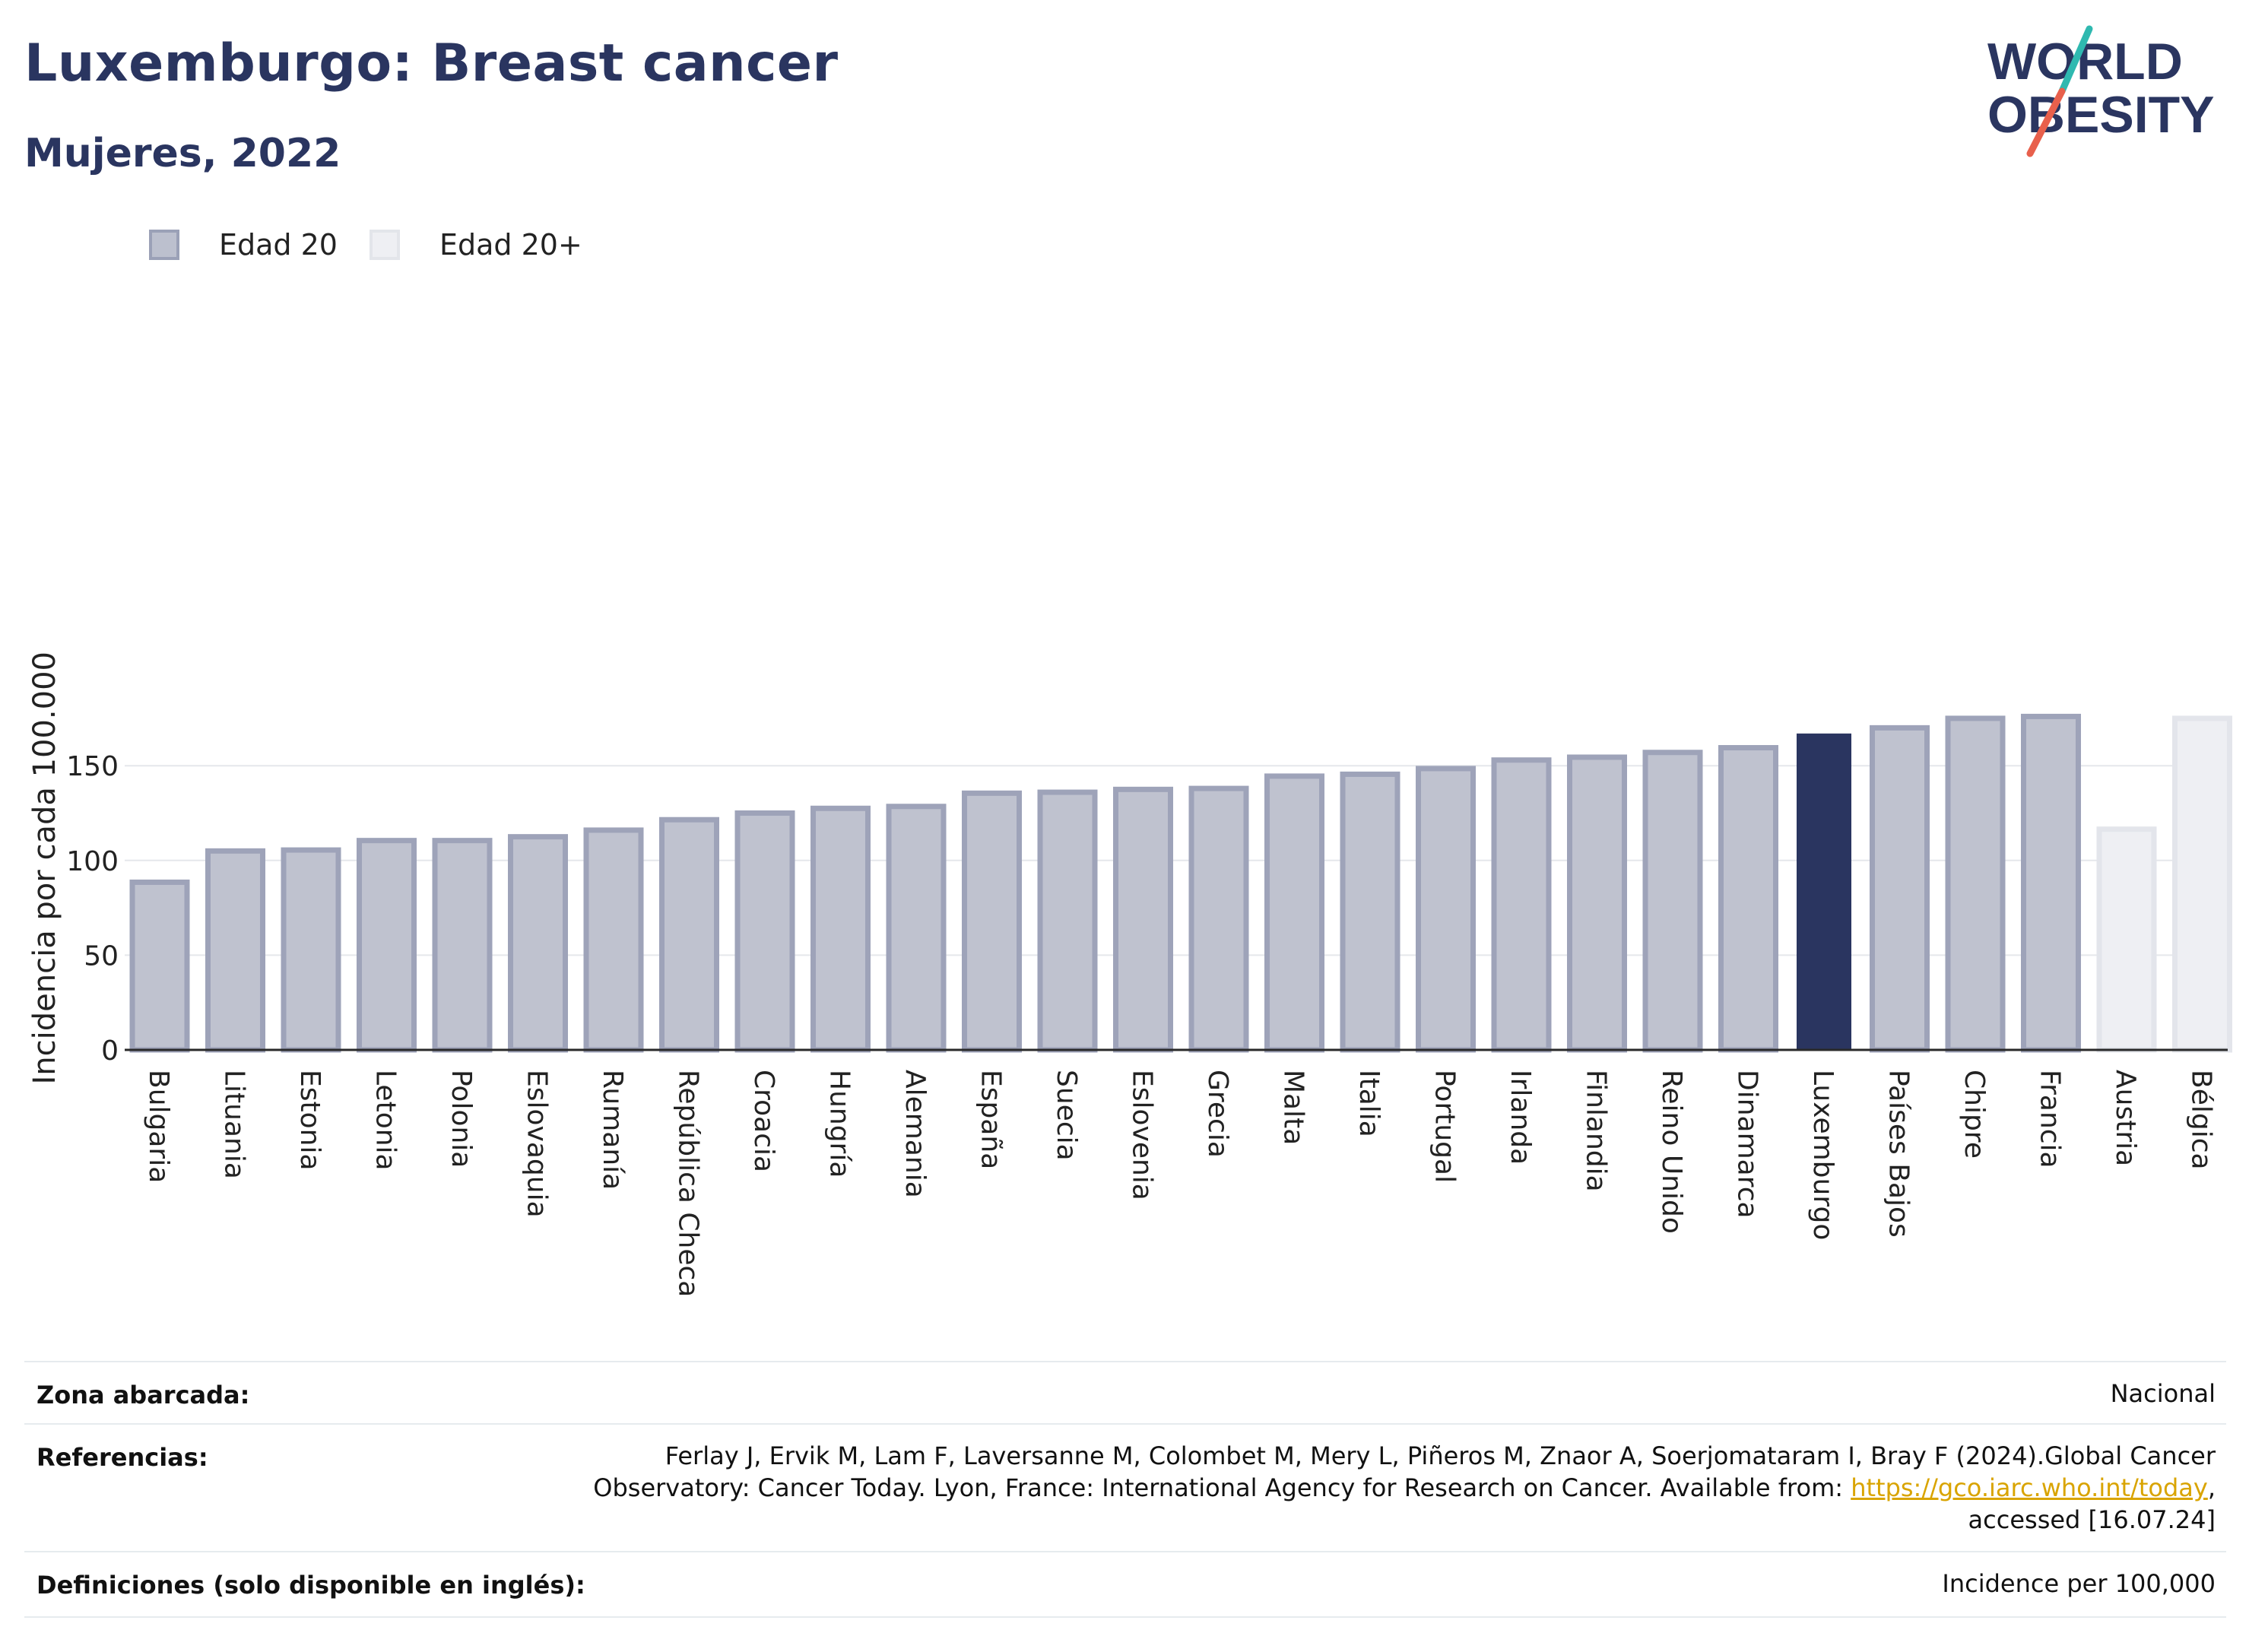 The width and height of the screenshot is (2249, 1652). Describe the element at coordinates (915, 1134) in the screenshot. I see `x-tick-label-alemania: Alemania` at that location.